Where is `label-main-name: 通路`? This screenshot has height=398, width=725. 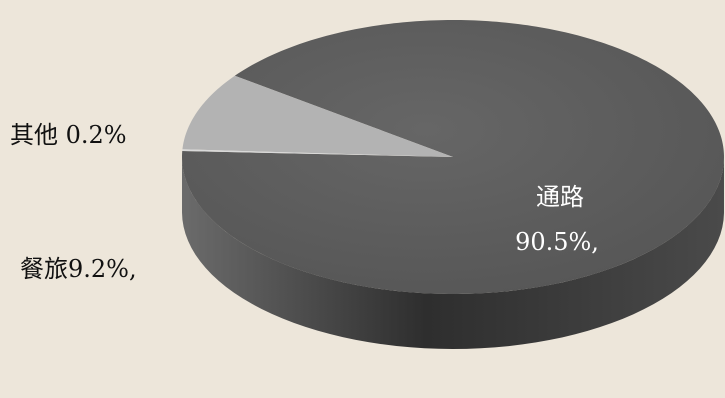 label-main-name: 通路 is located at coordinates (560, 197).